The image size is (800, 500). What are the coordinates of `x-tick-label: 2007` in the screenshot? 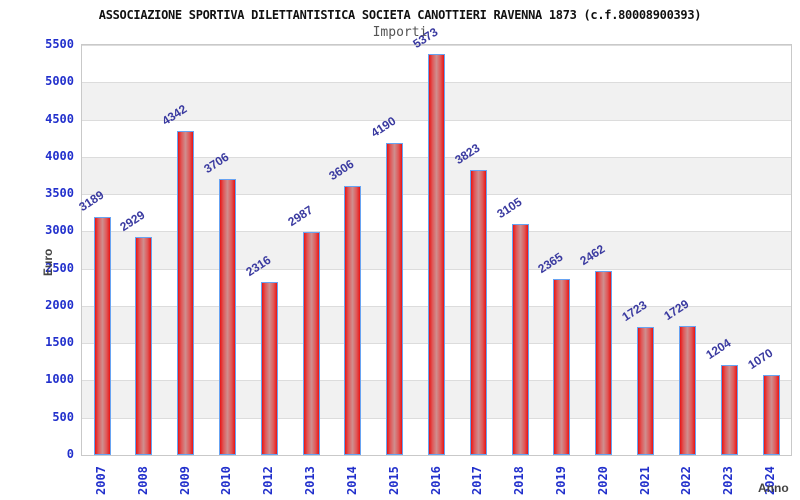 It's located at (101, 480).